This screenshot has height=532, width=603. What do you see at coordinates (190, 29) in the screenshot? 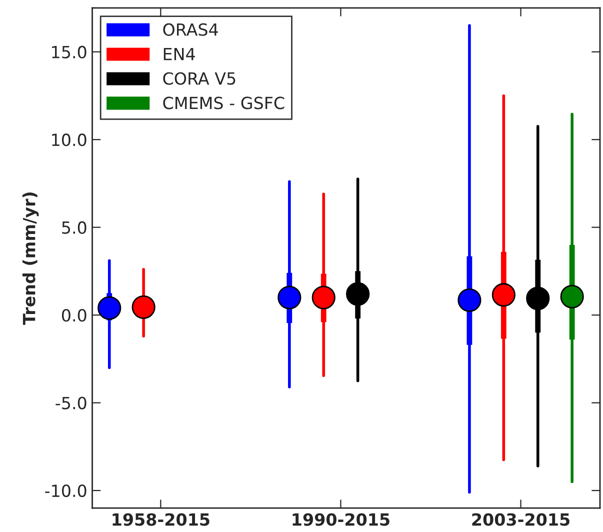
I see `legend-label: ORAS4` at bounding box center [190, 29].